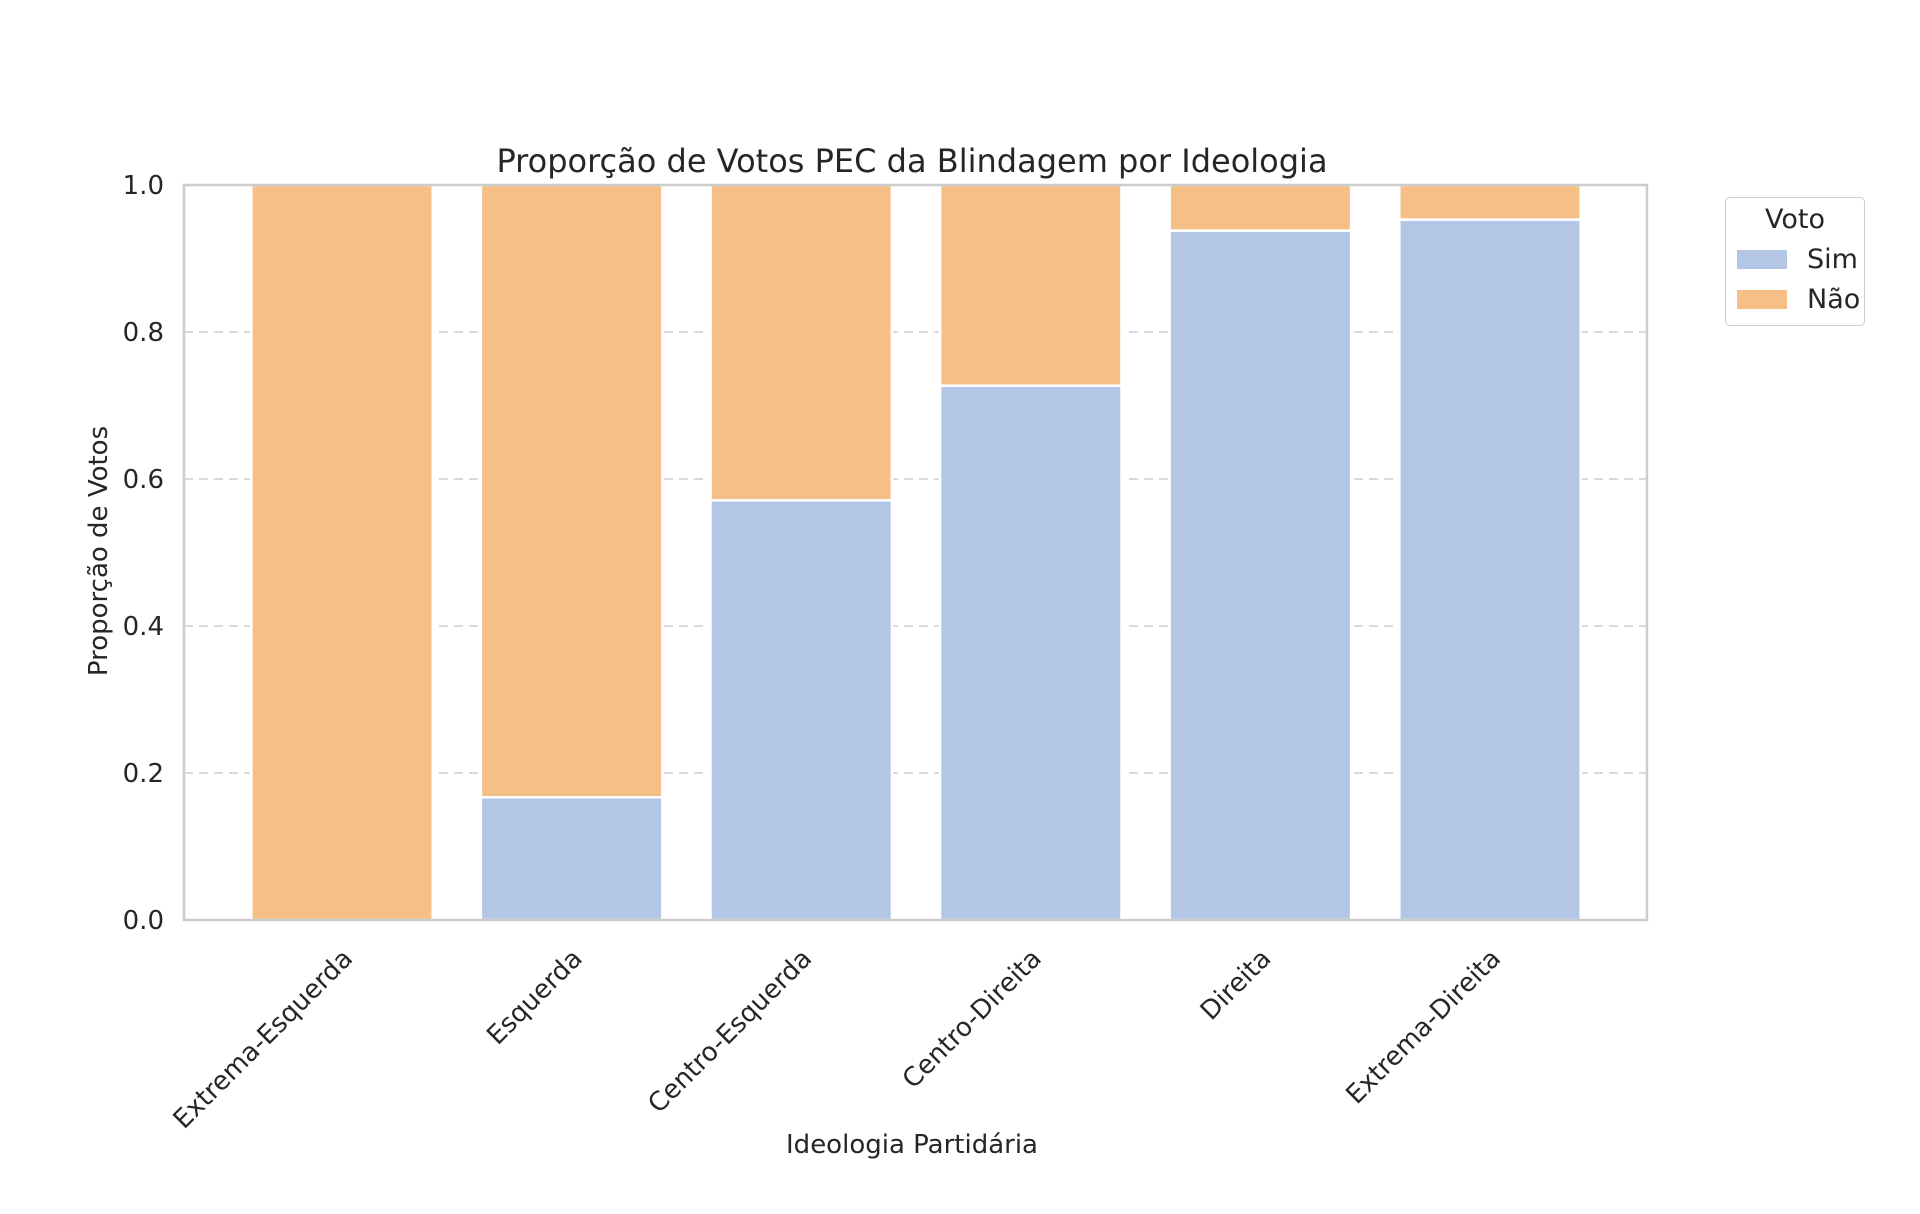 Image resolution: width=1920 pixels, height=1214 pixels. What do you see at coordinates (1762, 299) in the screenshot?
I see `legend-swatch-nao` at bounding box center [1762, 299].